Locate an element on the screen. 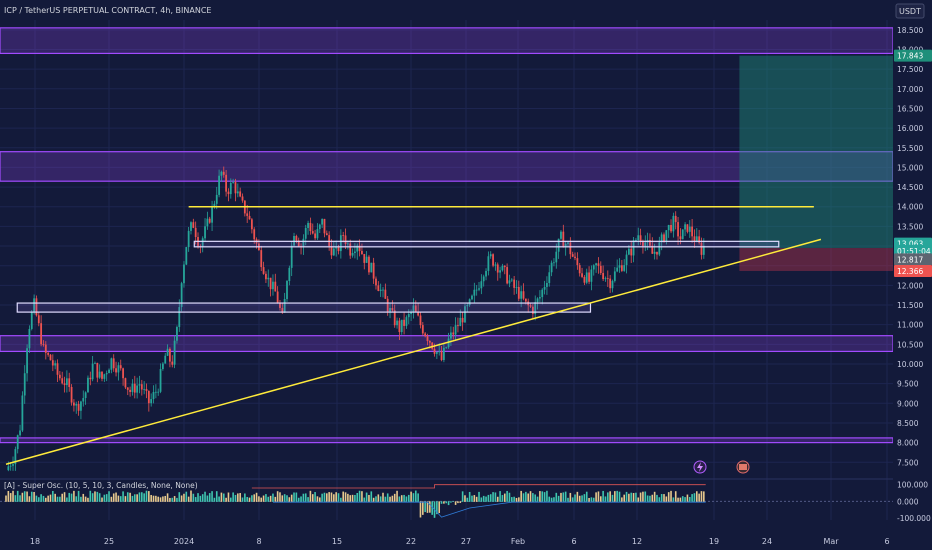 The height and width of the screenshot is (550, 932). price-tick-label: 10.000 is located at coordinates (910, 364).